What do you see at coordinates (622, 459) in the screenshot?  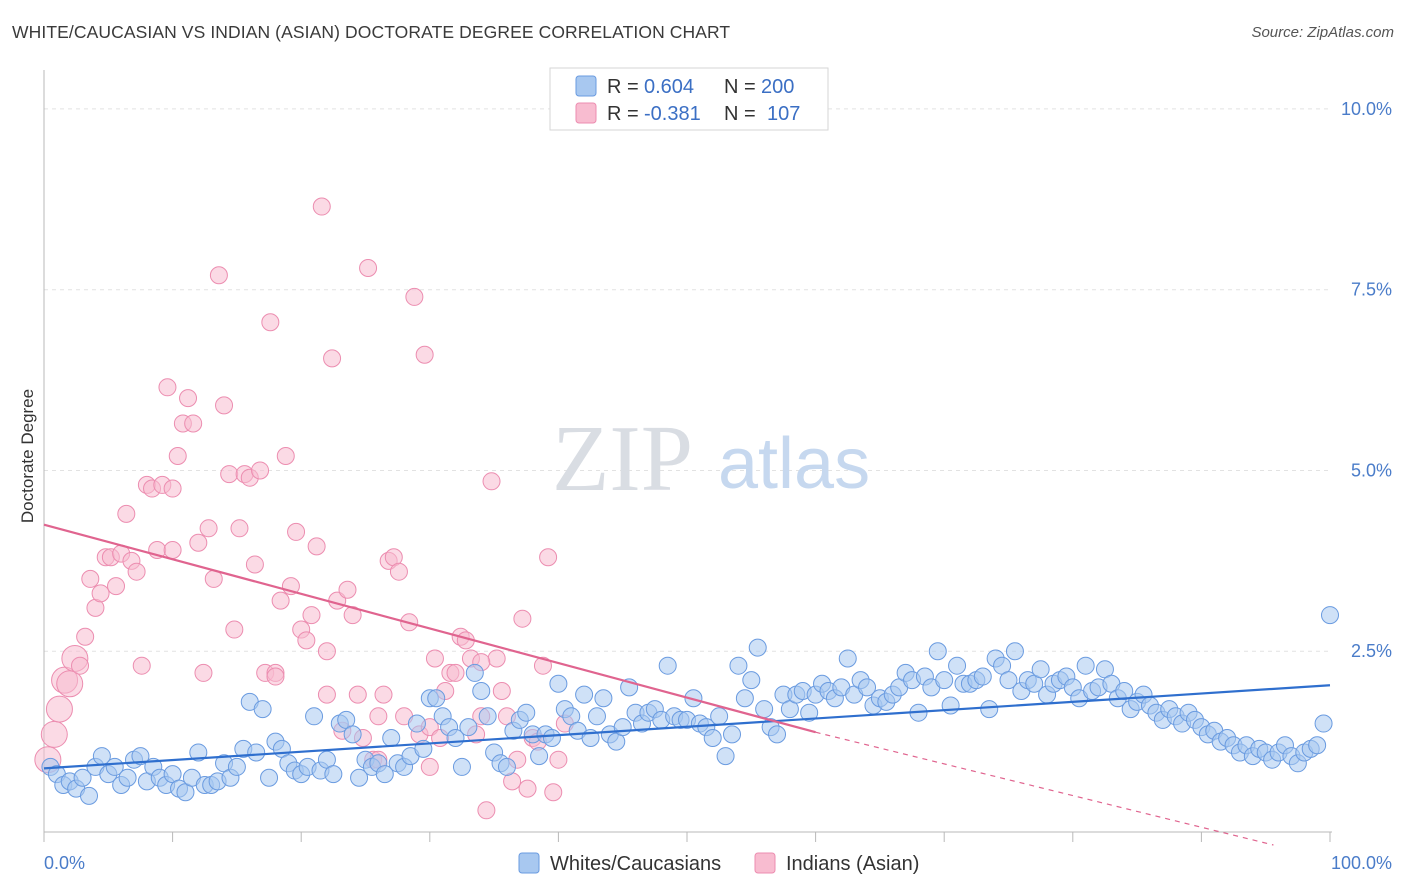 I see `watermark-zip: ZIP` at bounding box center [622, 459].